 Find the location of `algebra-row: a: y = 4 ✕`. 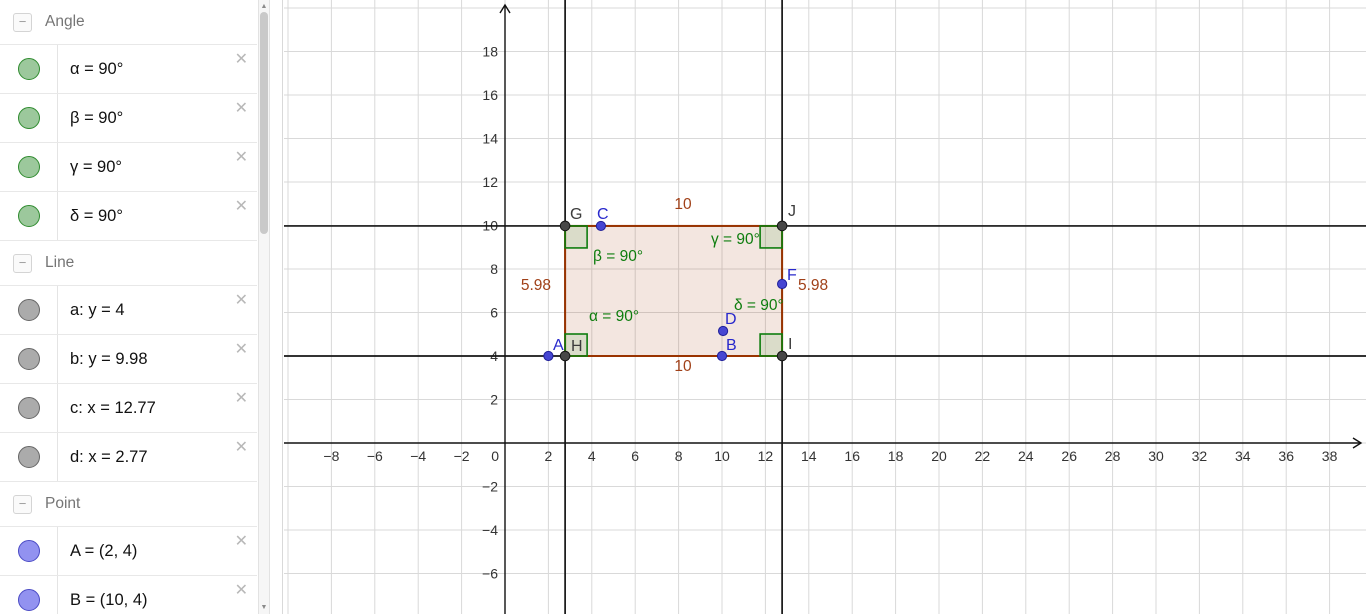

algebra-row: a: y = 4 ✕ is located at coordinates (128, 310).